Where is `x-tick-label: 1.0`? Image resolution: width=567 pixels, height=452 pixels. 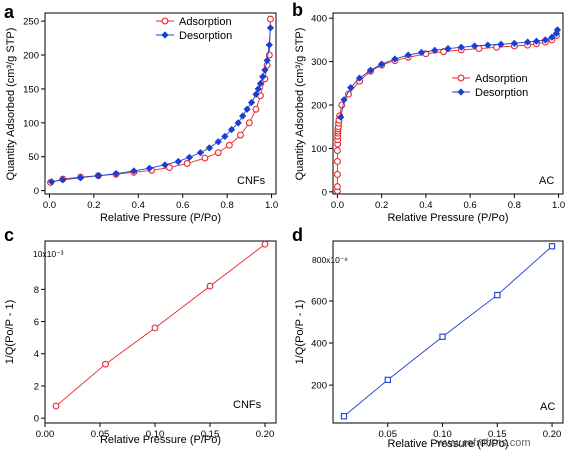 x-tick-label: 1.0 is located at coordinates (558, 205).